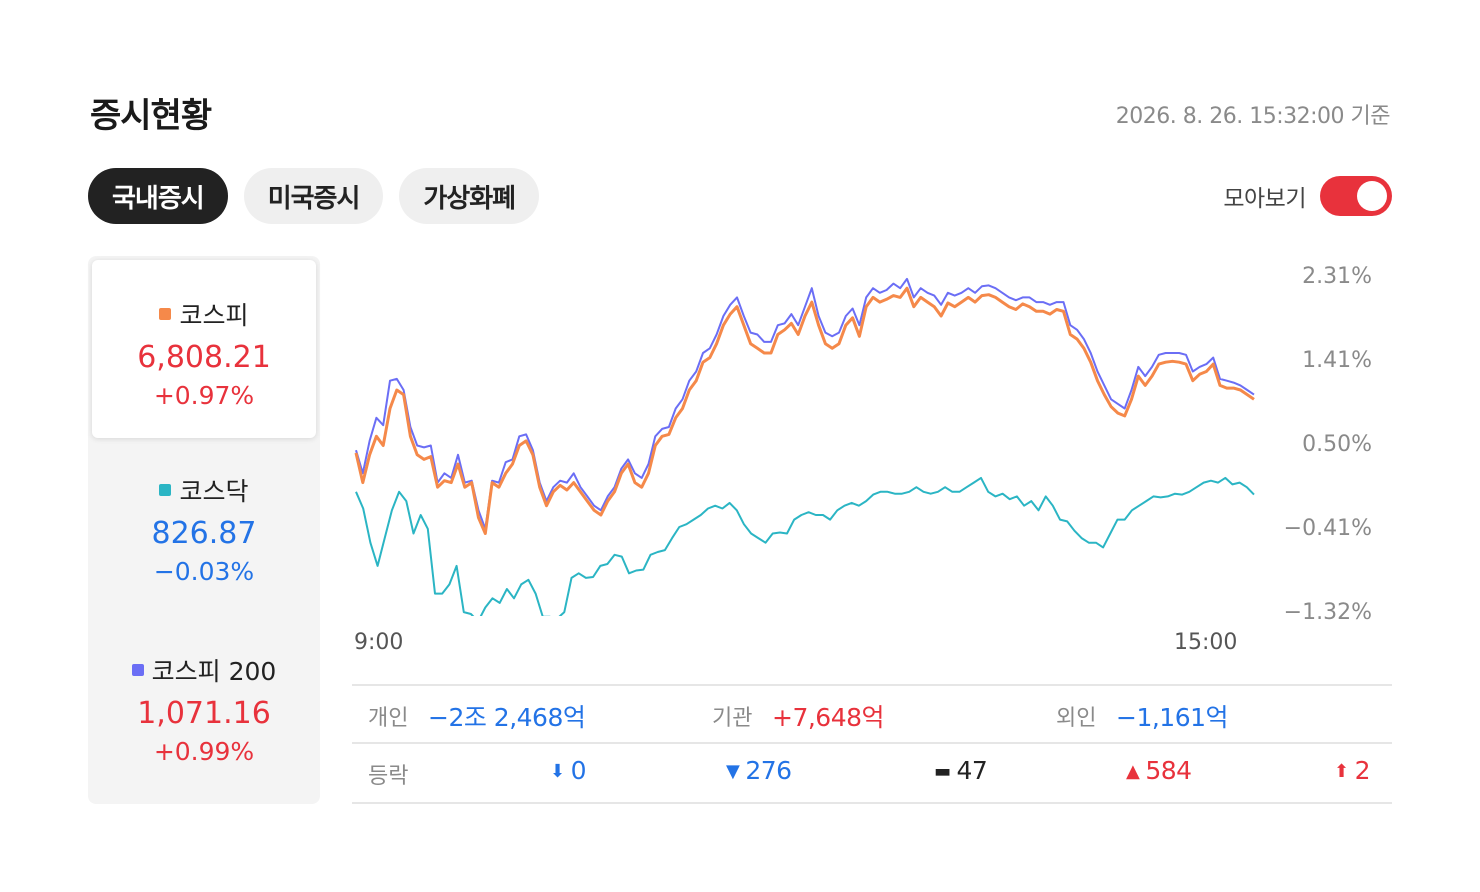  I want to click on upper-limit-count: ⬆ 2, so click(1352, 770).